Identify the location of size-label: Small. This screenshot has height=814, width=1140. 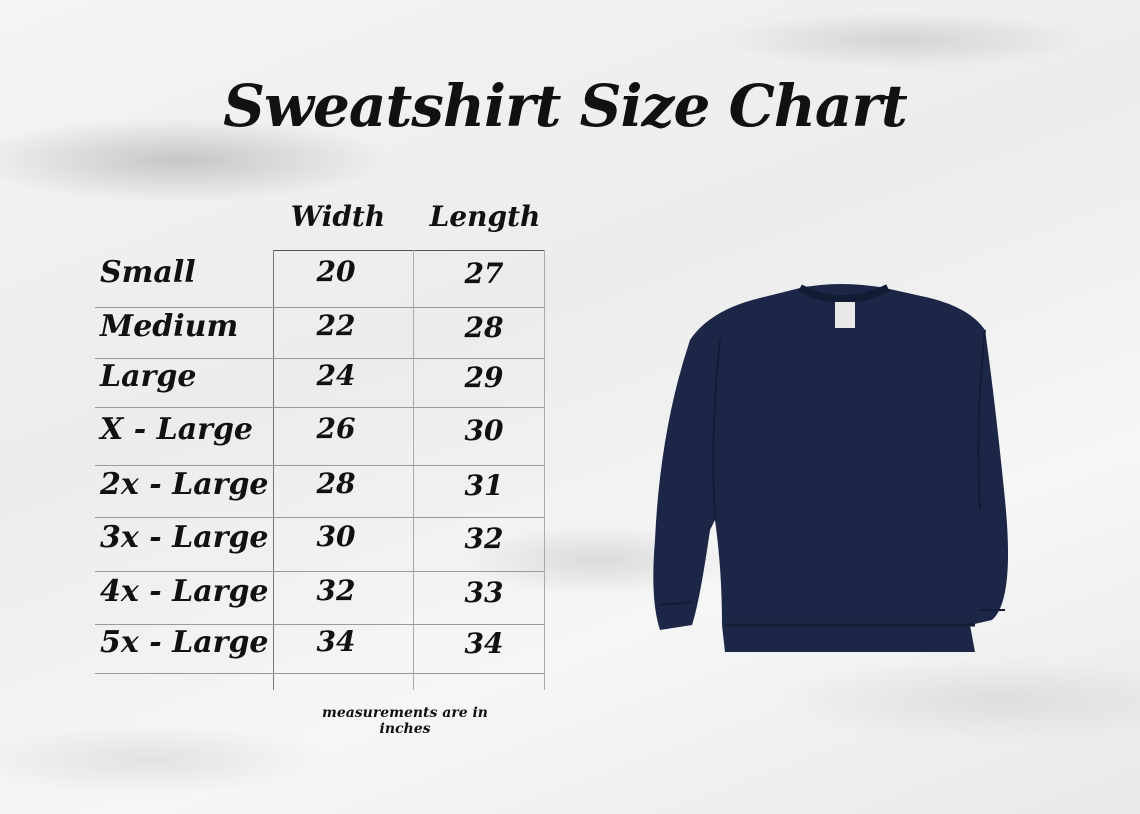
(148, 272).